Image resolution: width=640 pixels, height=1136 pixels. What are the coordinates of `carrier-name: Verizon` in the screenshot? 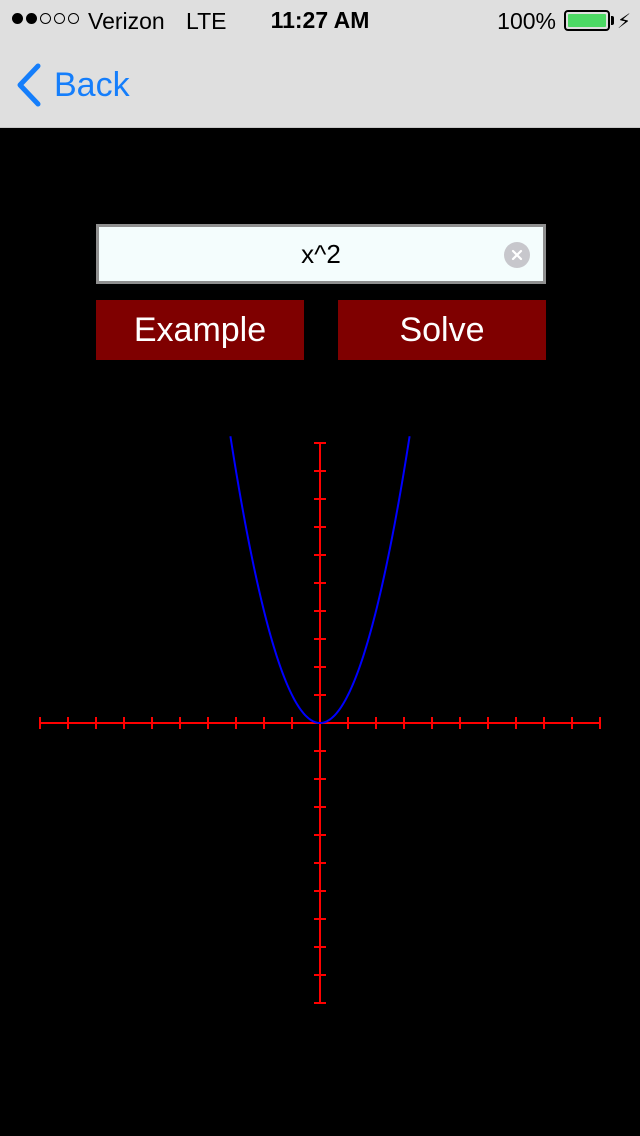 It's located at (126, 21).